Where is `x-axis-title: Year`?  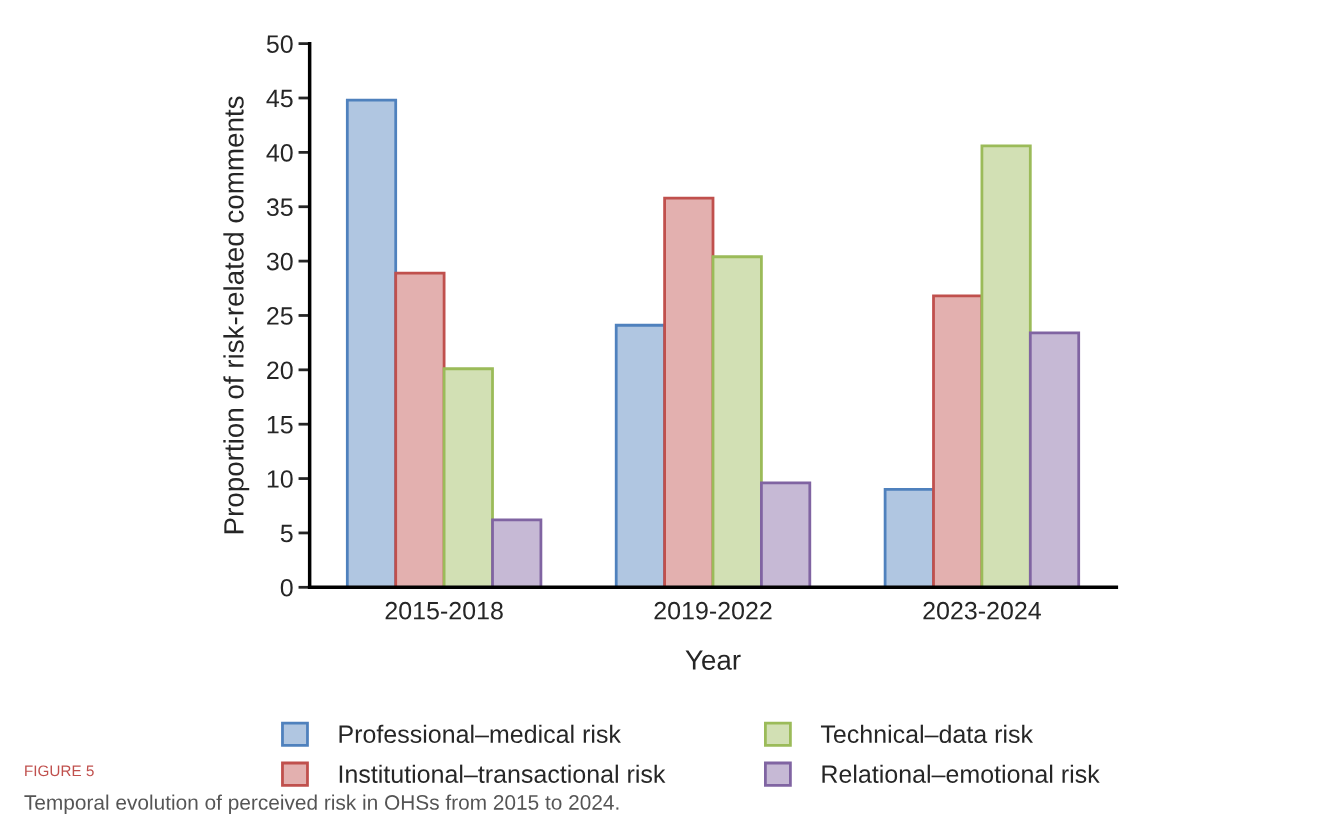 x-axis-title: Year is located at coordinates (713, 660).